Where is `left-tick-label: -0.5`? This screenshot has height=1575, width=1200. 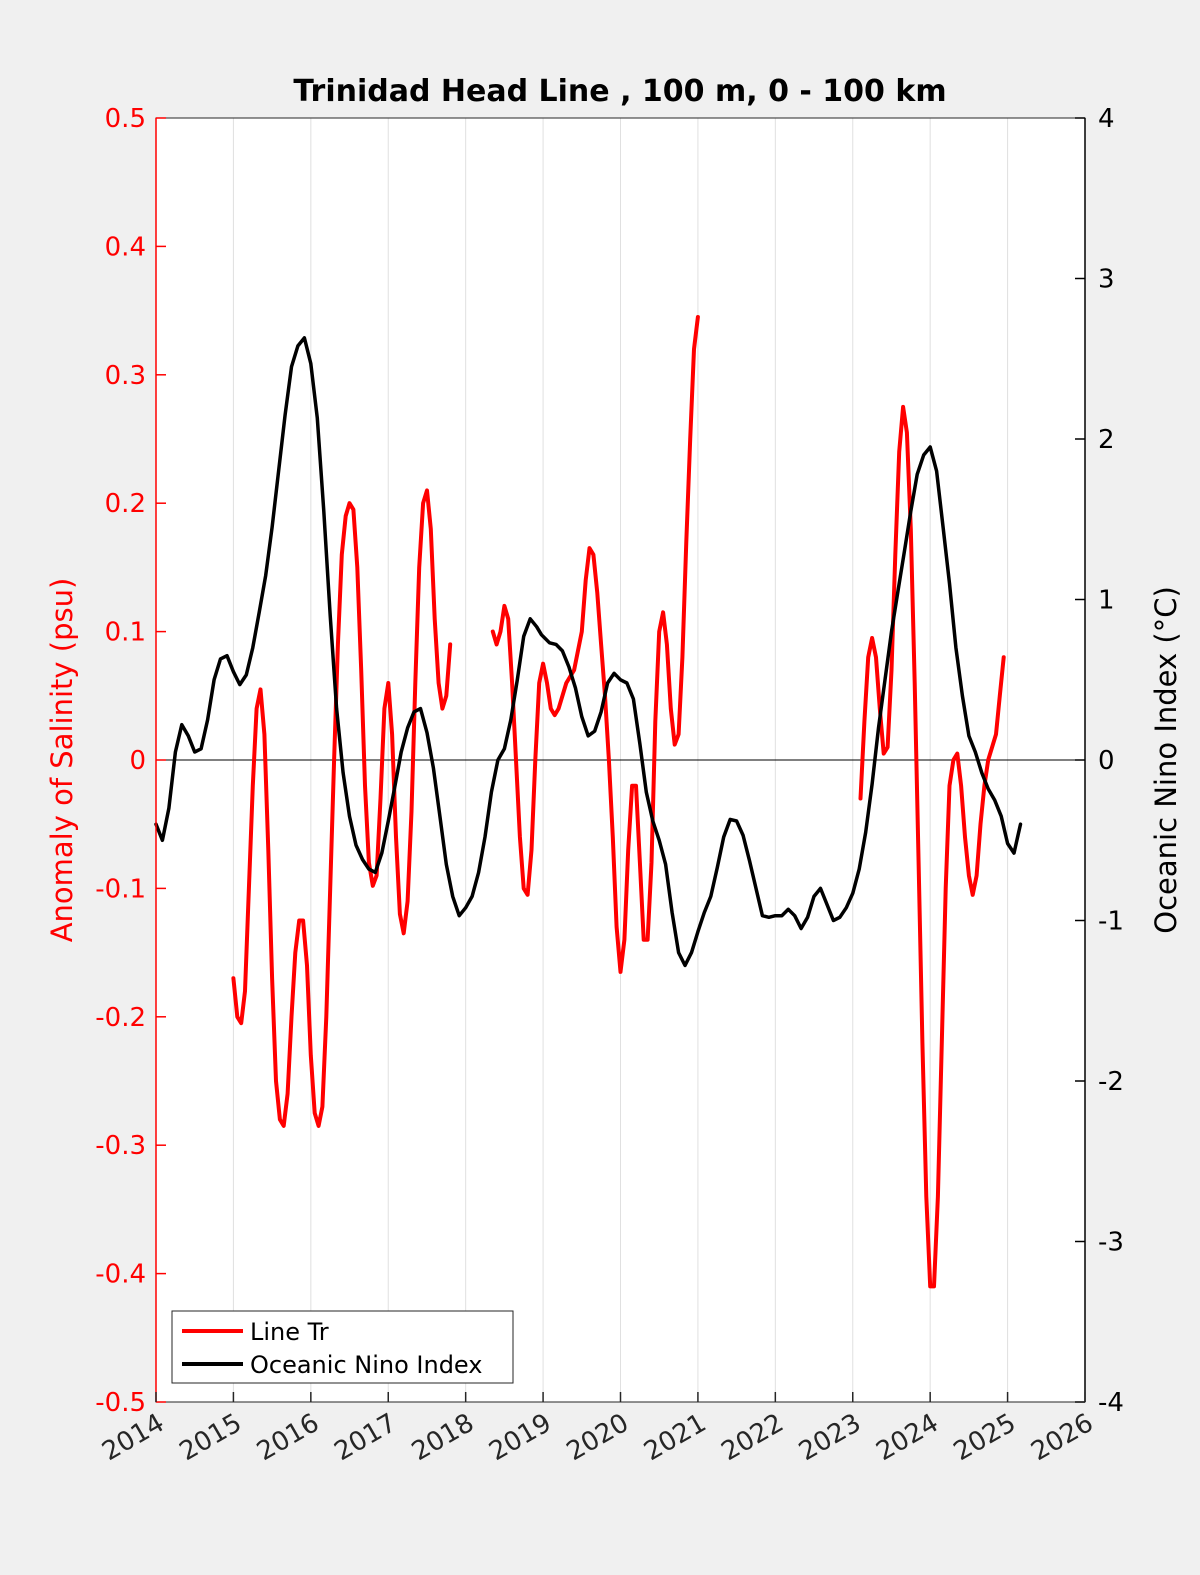 left-tick-label: -0.5 is located at coordinates (120, 1403).